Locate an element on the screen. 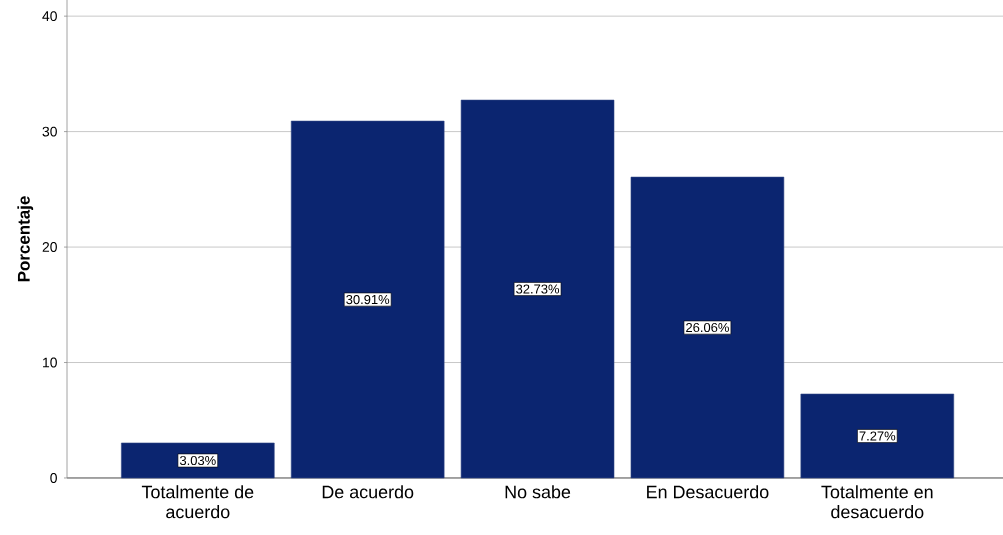  data-label: 26.06% is located at coordinates (707, 327).